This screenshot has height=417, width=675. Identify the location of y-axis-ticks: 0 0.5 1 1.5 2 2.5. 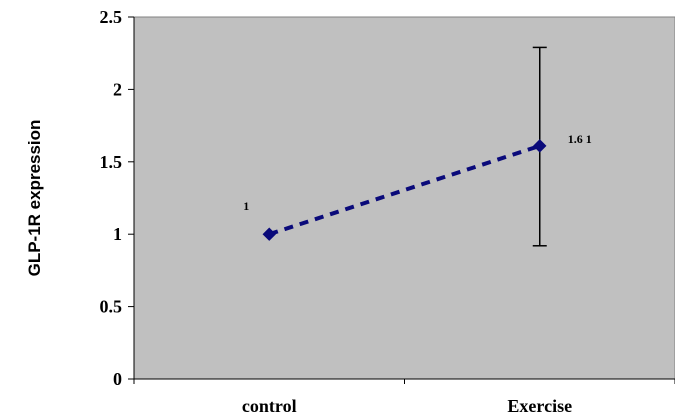
(117, 198).